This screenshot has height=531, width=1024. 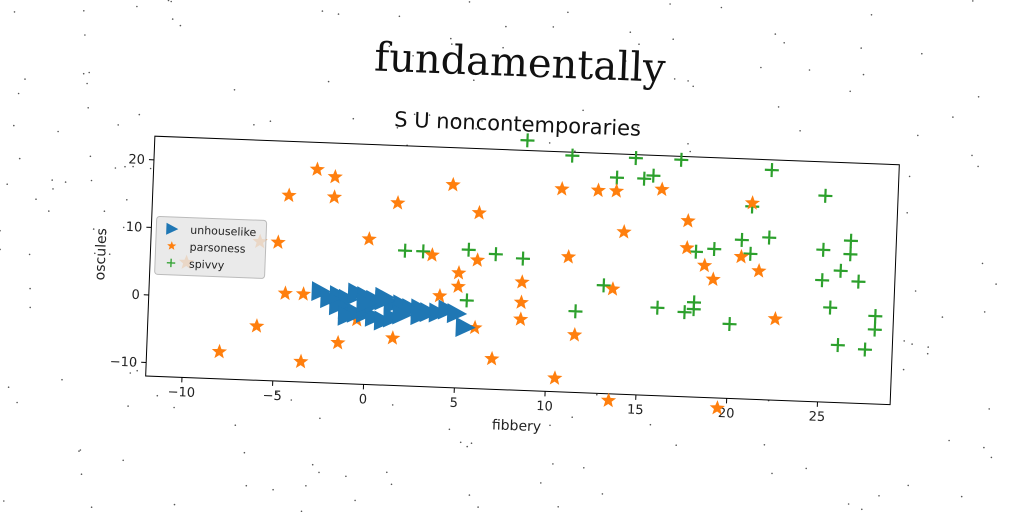 What do you see at coordinates (527, 140) in the screenshot?
I see `data-point-spivvy` at bounding box center [527, 140].